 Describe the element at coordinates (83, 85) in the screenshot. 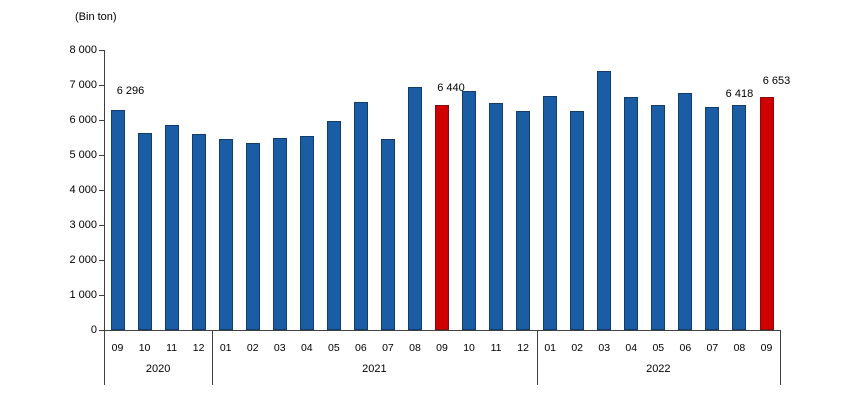

I see `y-tick-label: 7 000` at that location.